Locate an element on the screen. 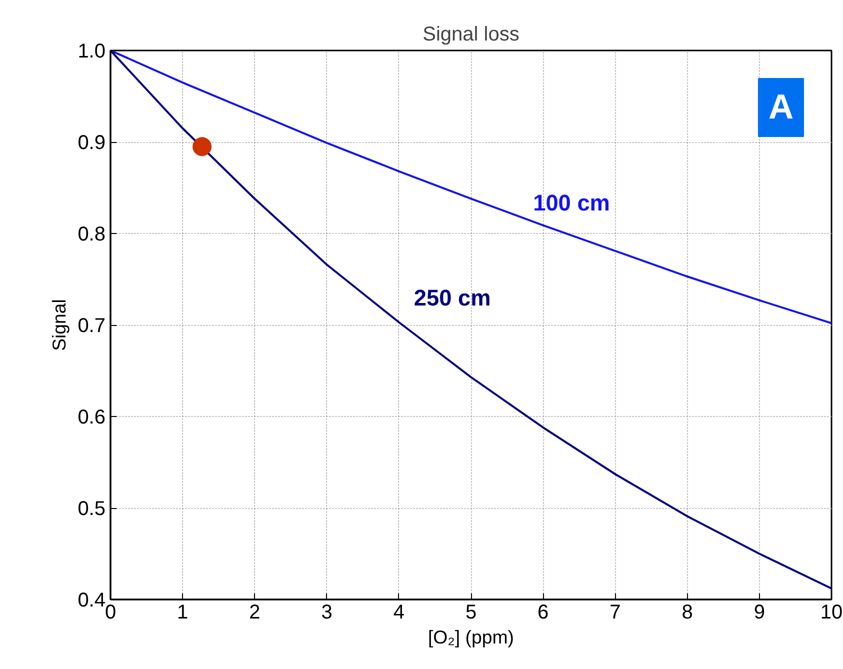 The height and width of the screenshot is (669, 843). x-axis-title: [O₂] (ppm) is located at coordinates (471, 637).